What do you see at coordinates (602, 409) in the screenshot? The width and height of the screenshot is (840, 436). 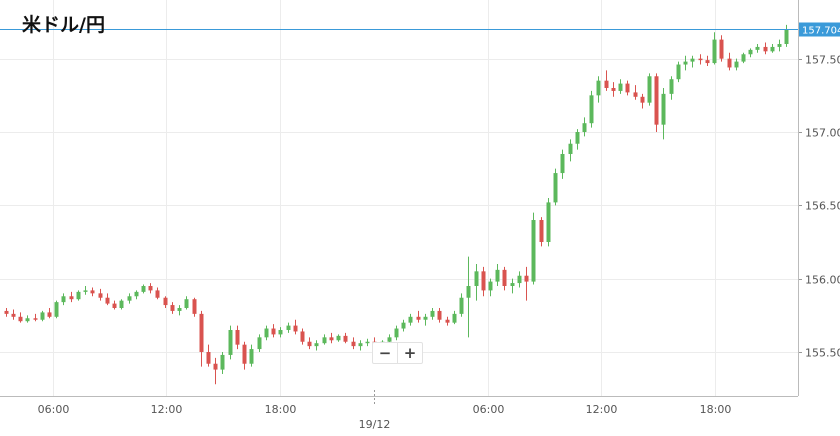 I see `x-tick-label: 12:00` at bounding box center [602, 409].